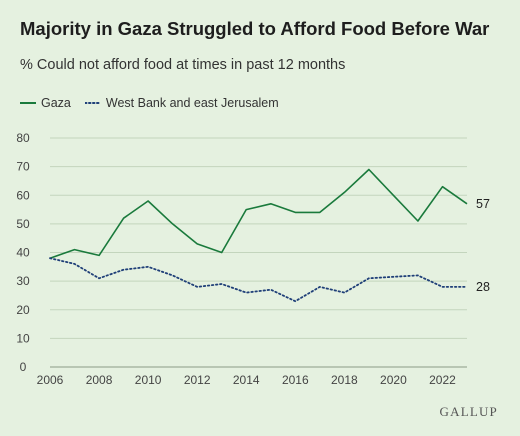 The image size is (520, 436). Describe the element at coordinates (23, 167) in the screenshot. I see `y-tick-label-70: 70` at that location.